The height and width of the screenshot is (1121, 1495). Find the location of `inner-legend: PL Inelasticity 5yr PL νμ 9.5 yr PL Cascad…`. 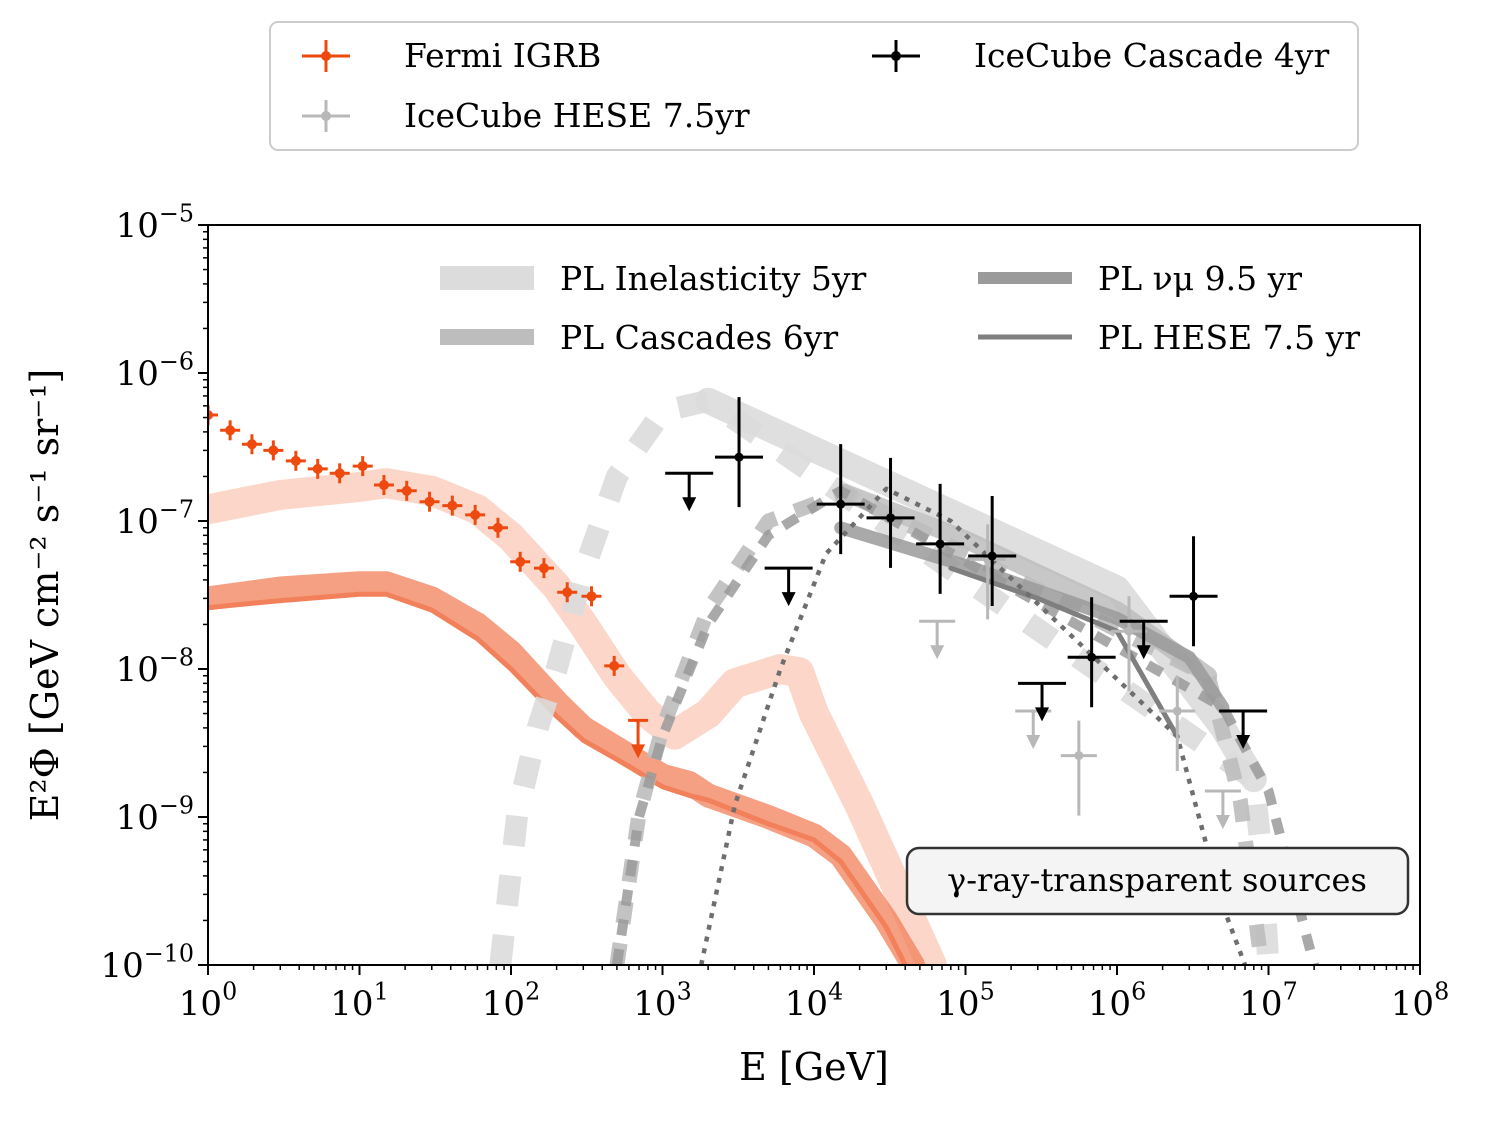

inner-legend: PL Inelasticity 5yr PL νμ 9.5 yr PL Cascad… is located at coordinates (900, 308).